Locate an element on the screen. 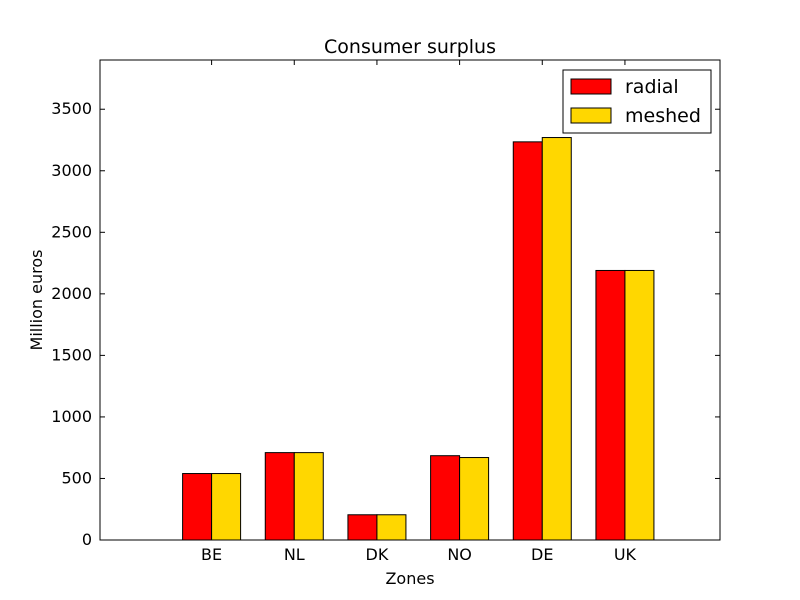  x-tick-label: NO is located at coordinates (459, 554).